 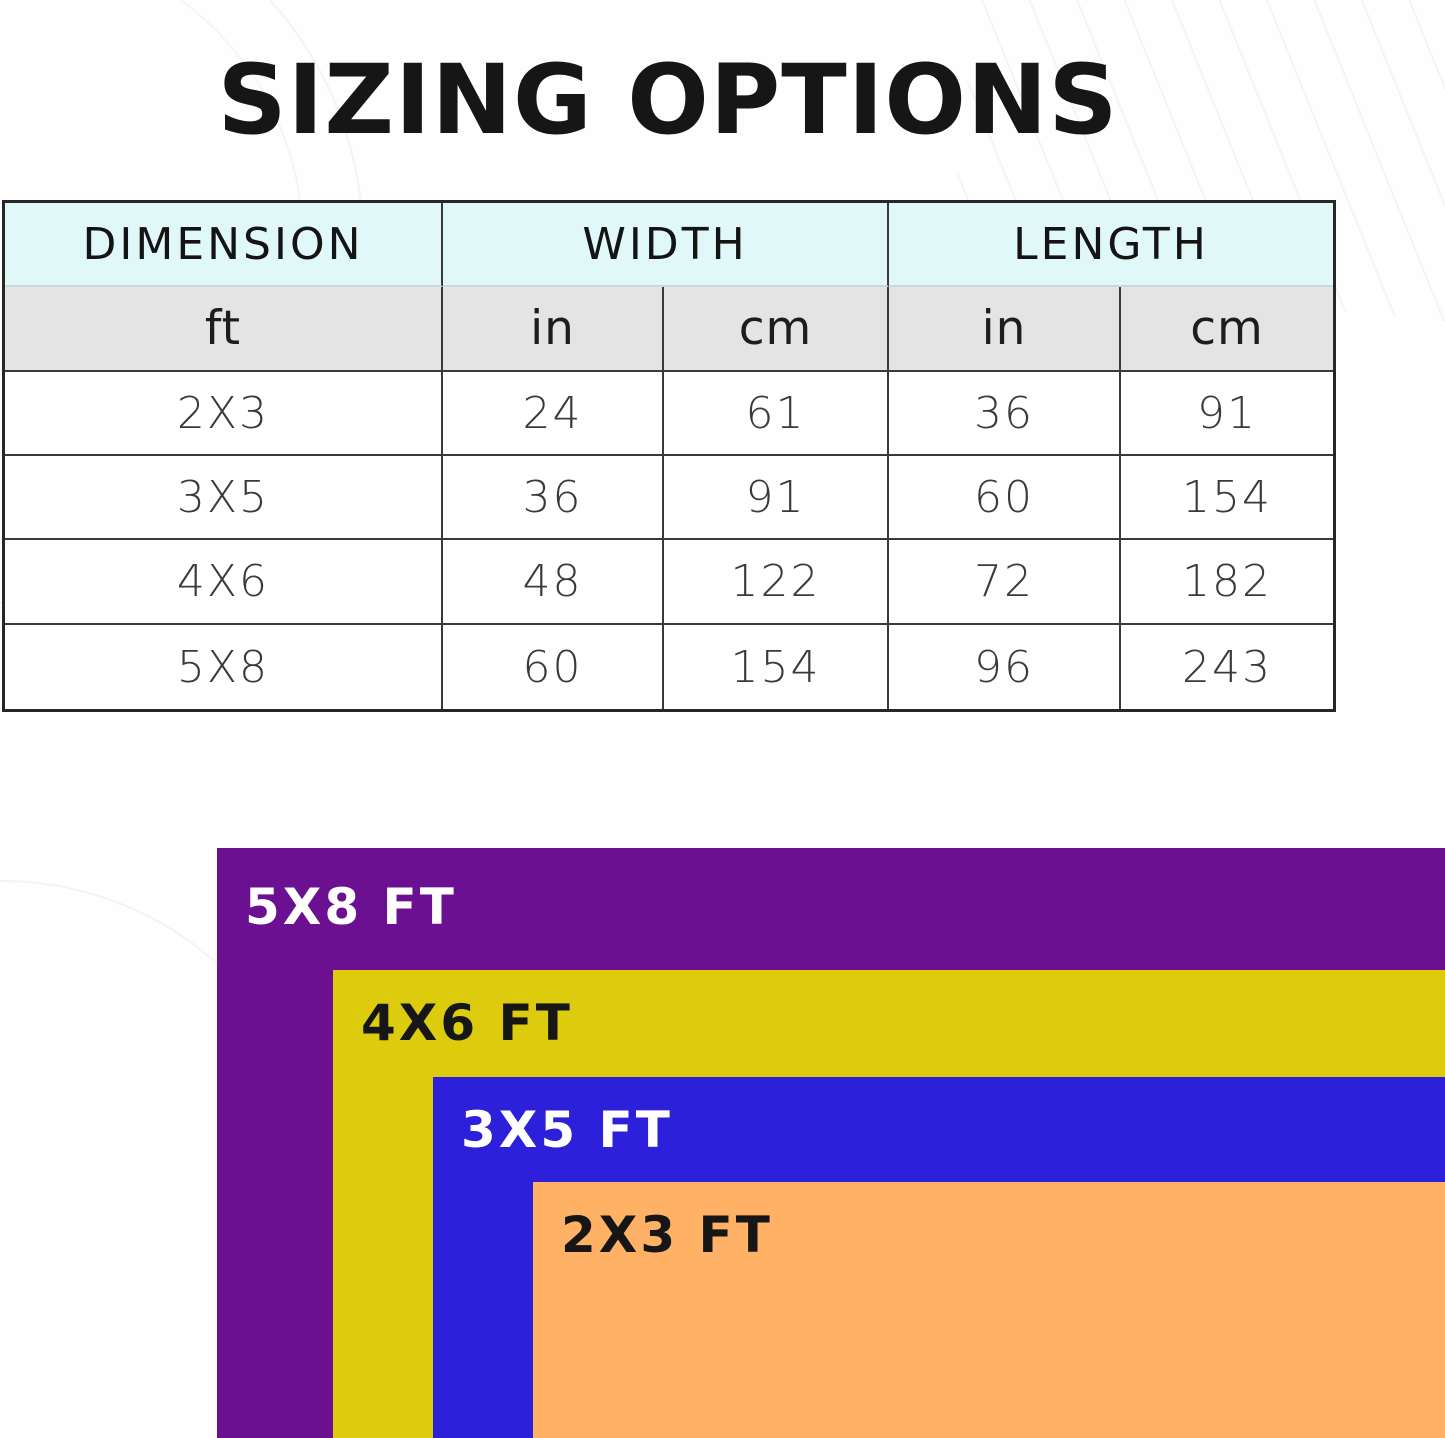 I want to click on size-rect-label: 4X6 FT, so click(x=467, y=1023).